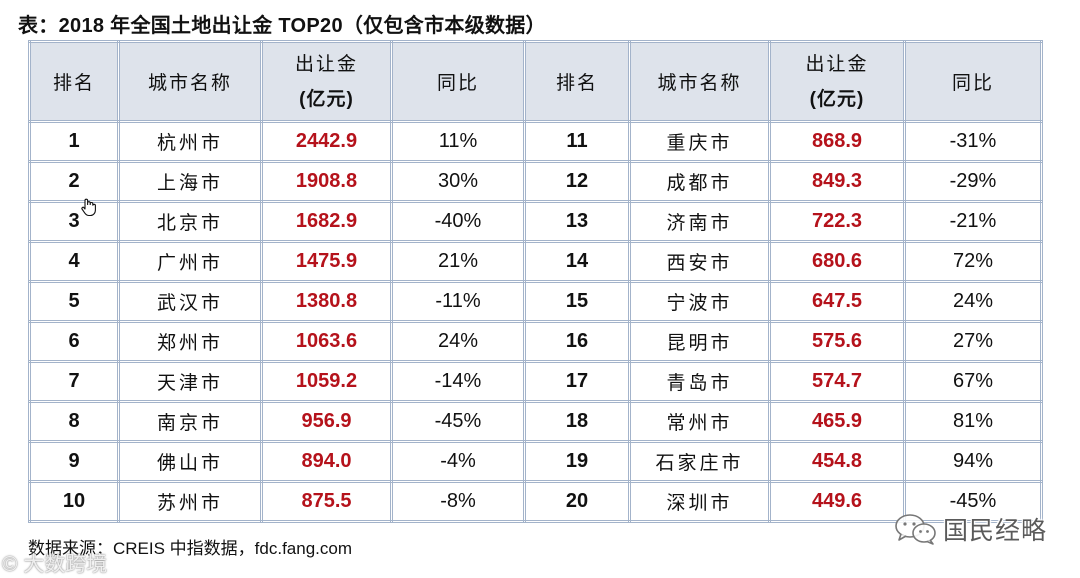 Image resolution: width=1080 pixels, height=578 pixels. Describe the element at coordinates (837, 461) in the screenshot. I see `amount-cell: 454.8` at that location.